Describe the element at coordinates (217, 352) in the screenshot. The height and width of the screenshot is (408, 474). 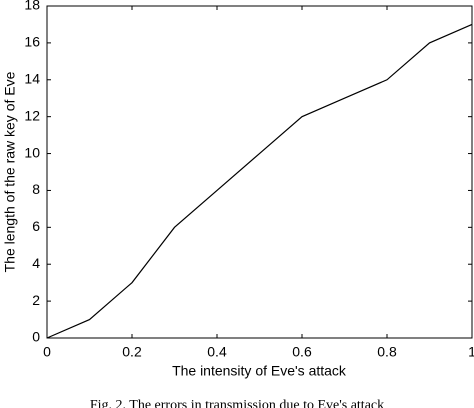
I see `x-tick-label: 0.4` at that location.